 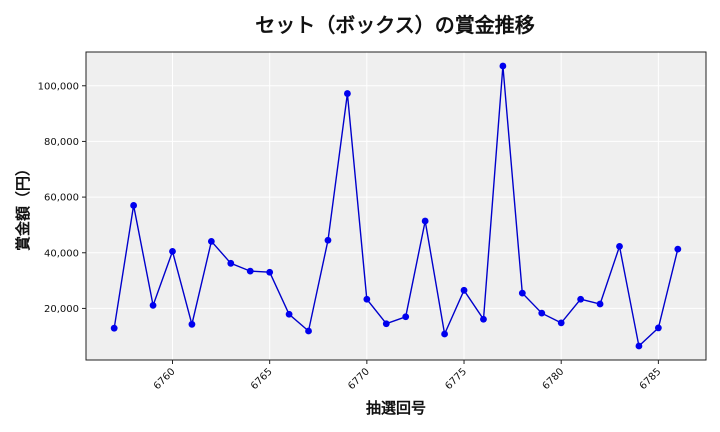 I want to click on x-tick-label: 6775, so click(x=456, y=379).